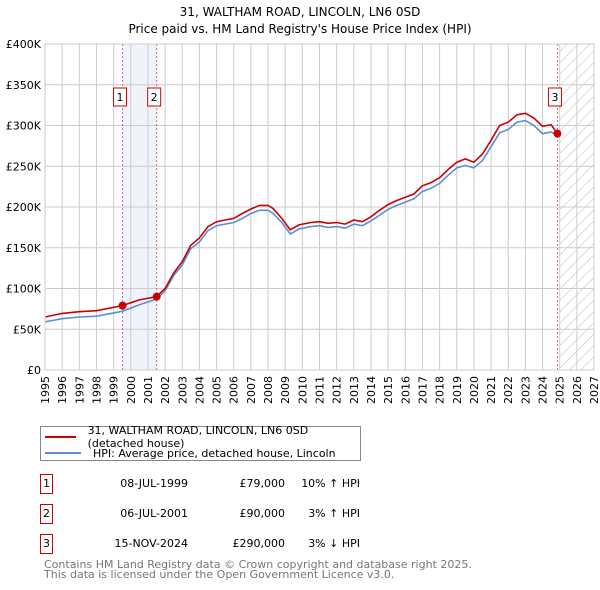 This screenshot has width=600, height=590. What do you see at coordinates (508, 390) in the screenshot?
I see `x-tick-label: 2022` at bounding box center [508, 390].